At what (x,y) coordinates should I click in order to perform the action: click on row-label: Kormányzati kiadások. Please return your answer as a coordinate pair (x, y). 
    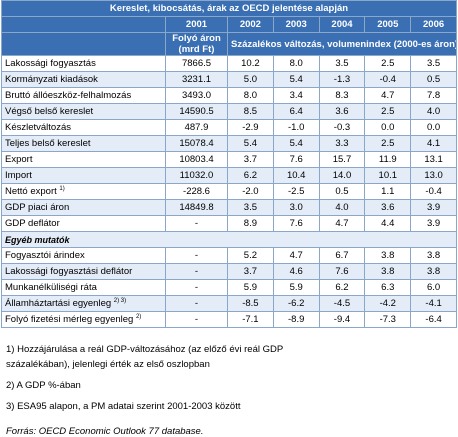
    Looking at the image, I should click on (83, 79).